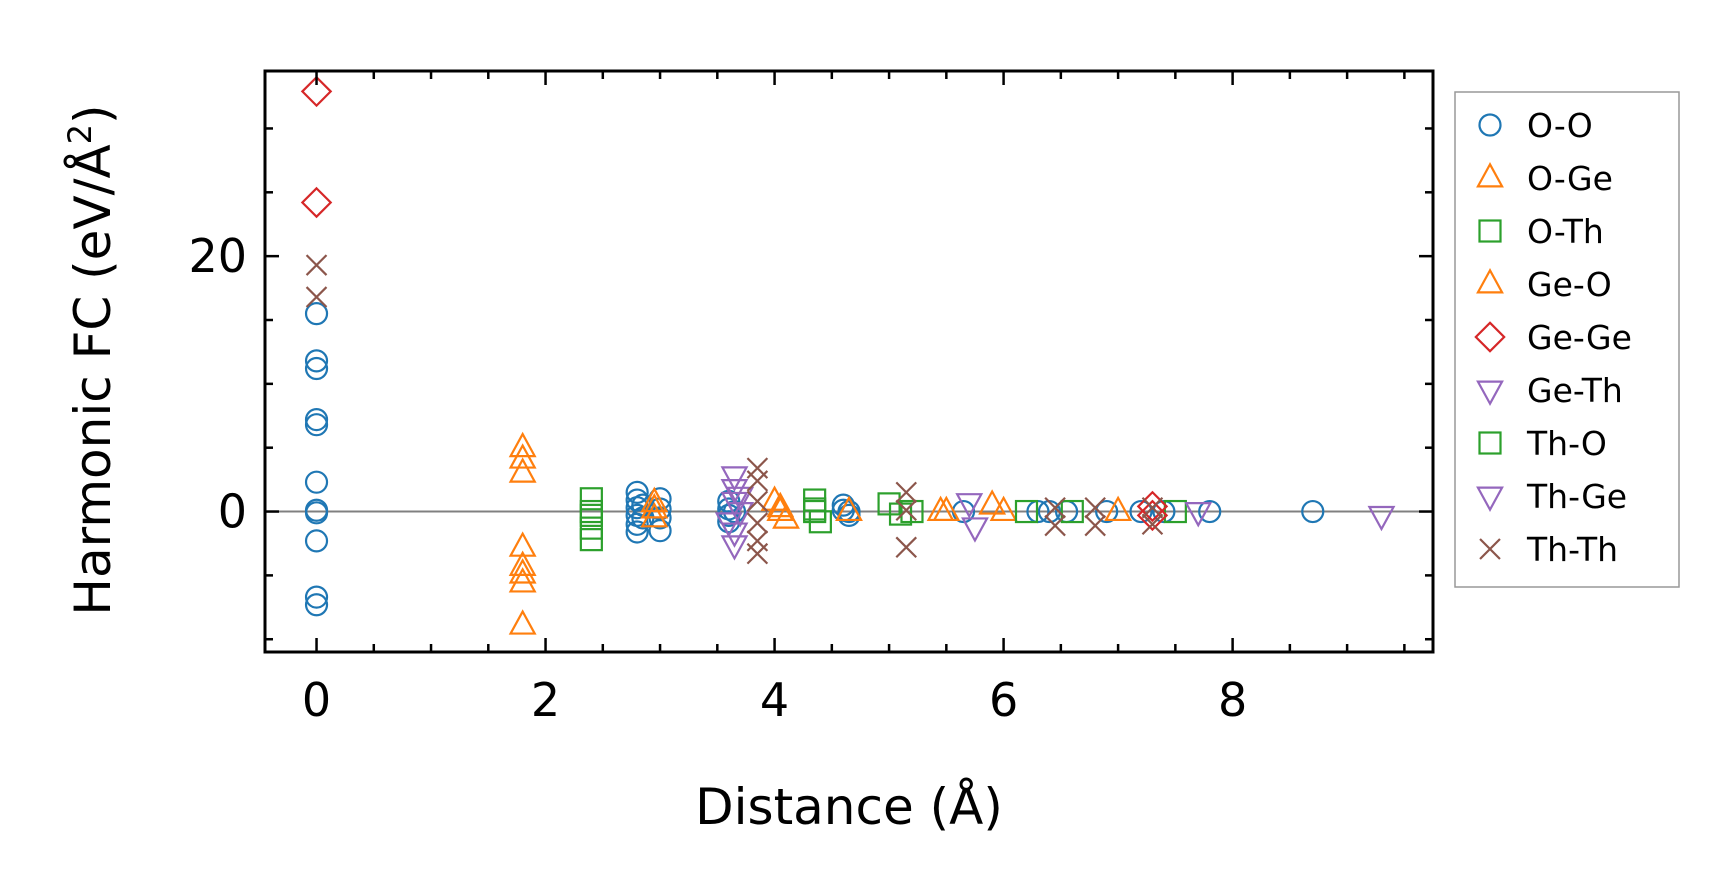 Image resolution: width=1730 pixels, height=893 pixels. I want to click on x-axis-label: Distance (Å), so click(849, 807).